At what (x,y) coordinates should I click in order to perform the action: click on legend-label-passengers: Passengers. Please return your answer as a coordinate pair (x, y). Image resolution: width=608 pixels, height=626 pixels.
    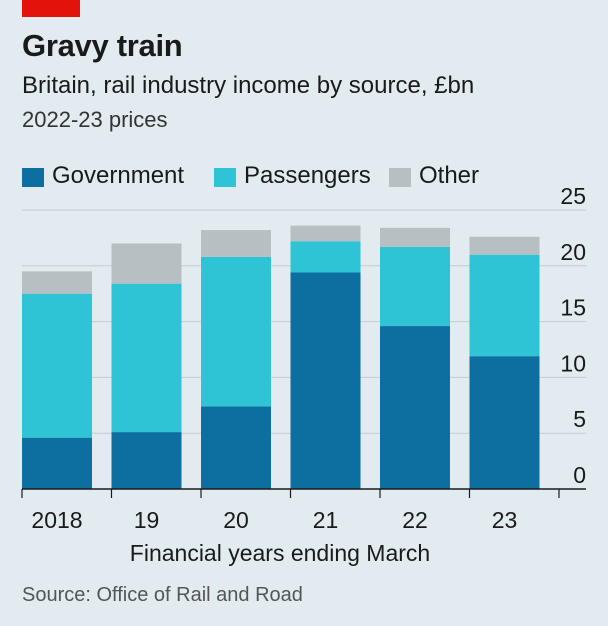
    Looking at the image, I should click on (307, 175).